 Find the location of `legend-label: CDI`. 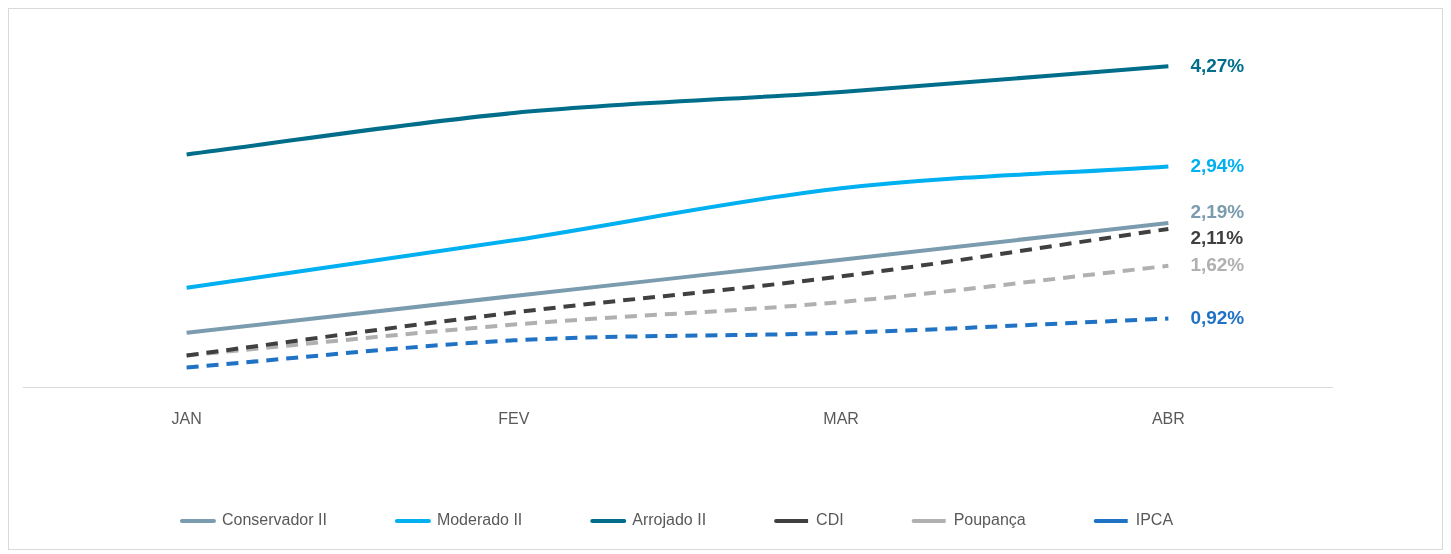

legend-label: CDI is located at coordinates (830, 520).